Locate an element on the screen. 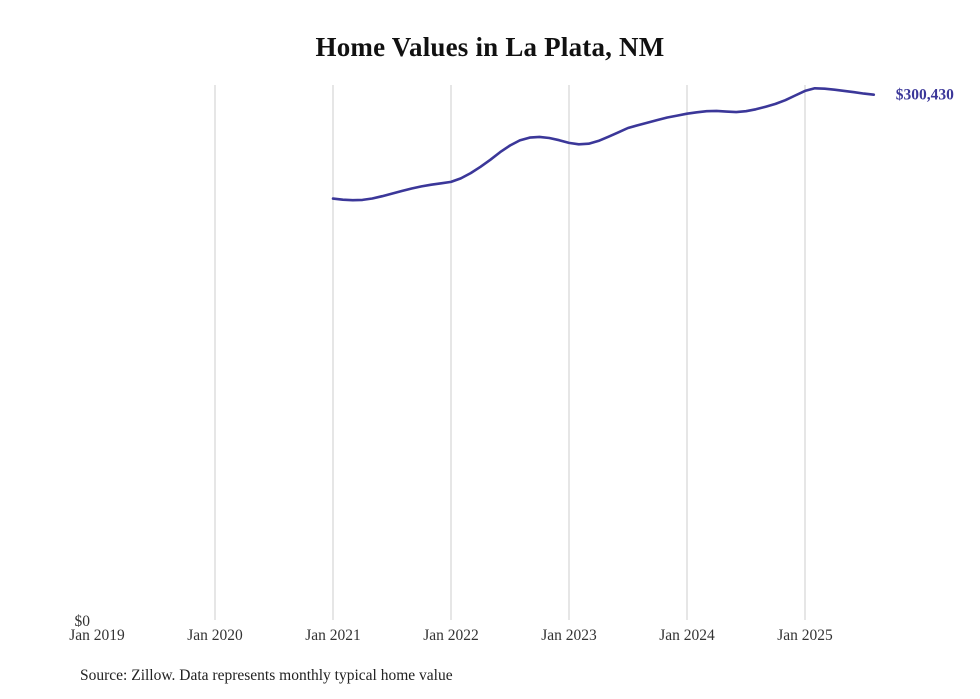  chart-title: Home Values in La Plata, NM is located at coordinates (490, 47).